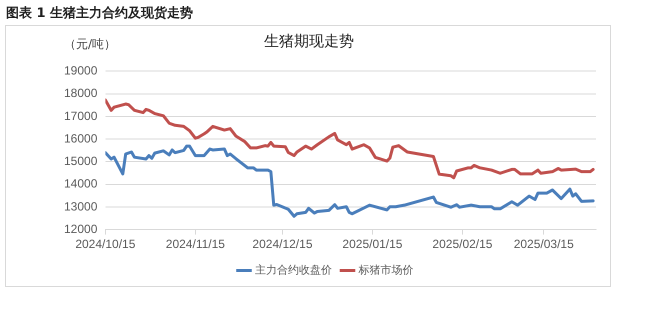 Image resolution: width=653 pixels, height=311 pixels. Describe the element at coordinates (81, 138) in the screenshot. I see `y-tick-label: 16000` at that location.